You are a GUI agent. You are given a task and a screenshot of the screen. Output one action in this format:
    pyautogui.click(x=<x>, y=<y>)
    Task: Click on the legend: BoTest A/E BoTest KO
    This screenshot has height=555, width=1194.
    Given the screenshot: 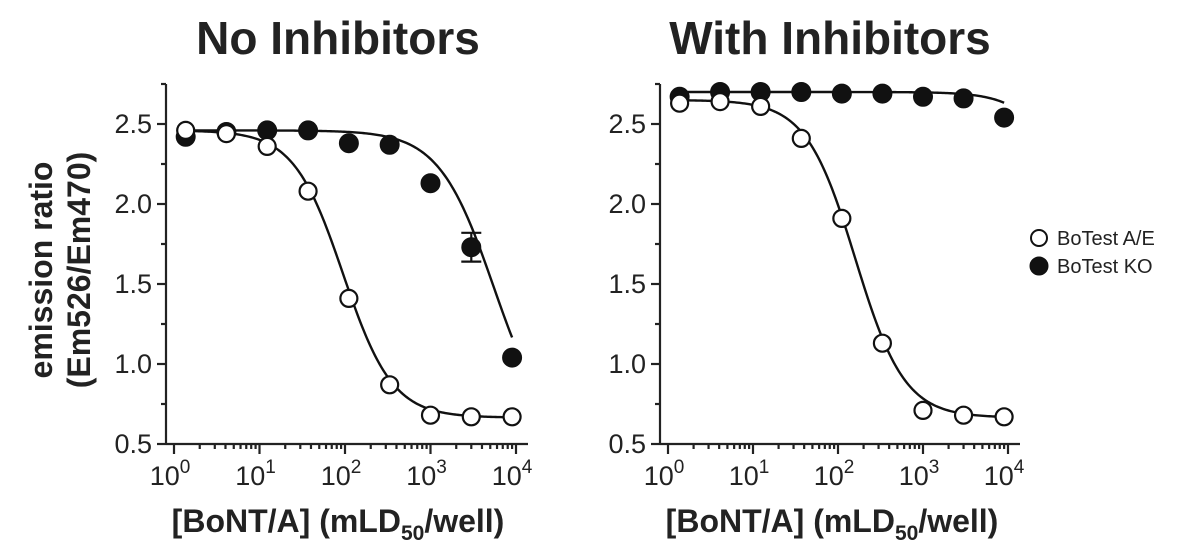 What is the action you would take?
    pyautogui.click(x=1092, y=253)
    